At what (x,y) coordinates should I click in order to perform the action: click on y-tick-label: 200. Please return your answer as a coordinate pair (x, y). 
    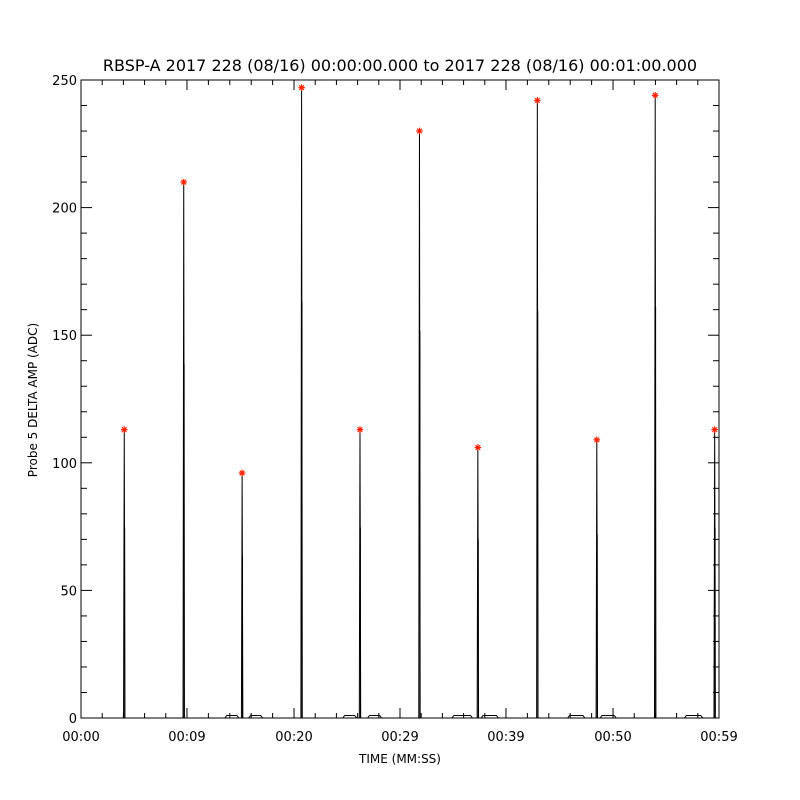
    Looking at the image, I should click on (64, 209).